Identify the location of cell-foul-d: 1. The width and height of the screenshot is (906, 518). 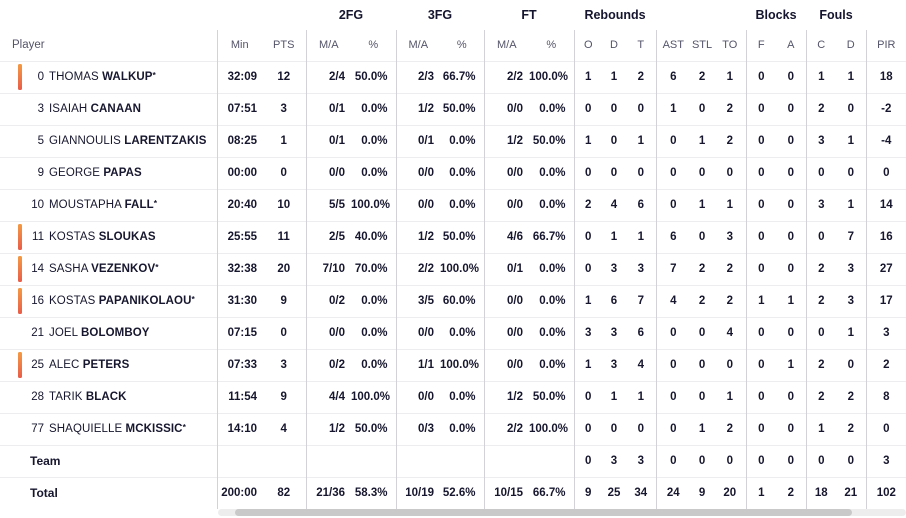
(851, 76).